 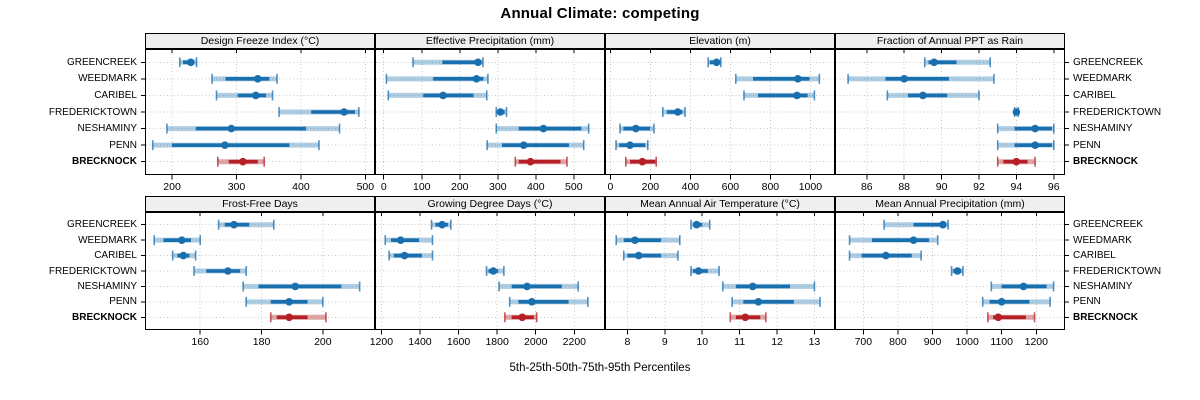 What do you see at coordinates (258, 280) in the screenshot?
I see `panel-frost-free-days: 160 180 200` at bounding box center [258, 280].